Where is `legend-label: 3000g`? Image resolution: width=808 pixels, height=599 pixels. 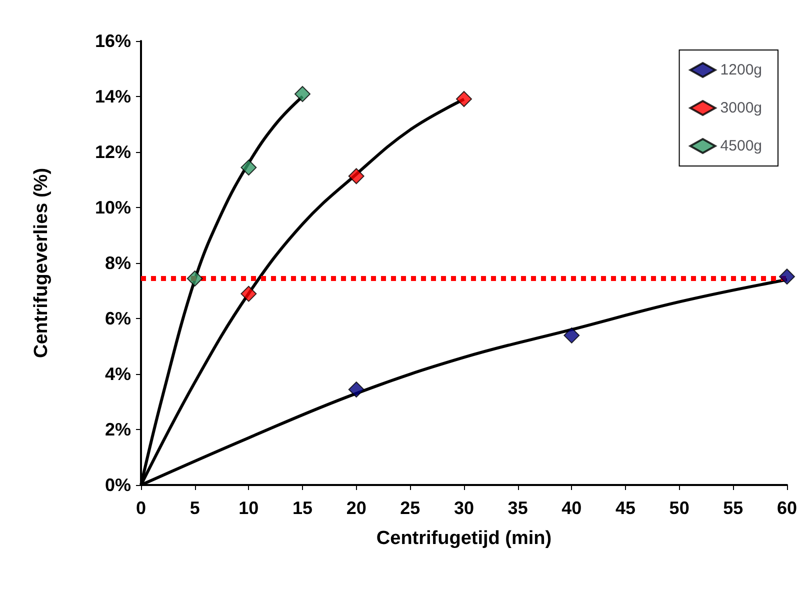
legend-label: 3000g is located at coordinates (741, 108).